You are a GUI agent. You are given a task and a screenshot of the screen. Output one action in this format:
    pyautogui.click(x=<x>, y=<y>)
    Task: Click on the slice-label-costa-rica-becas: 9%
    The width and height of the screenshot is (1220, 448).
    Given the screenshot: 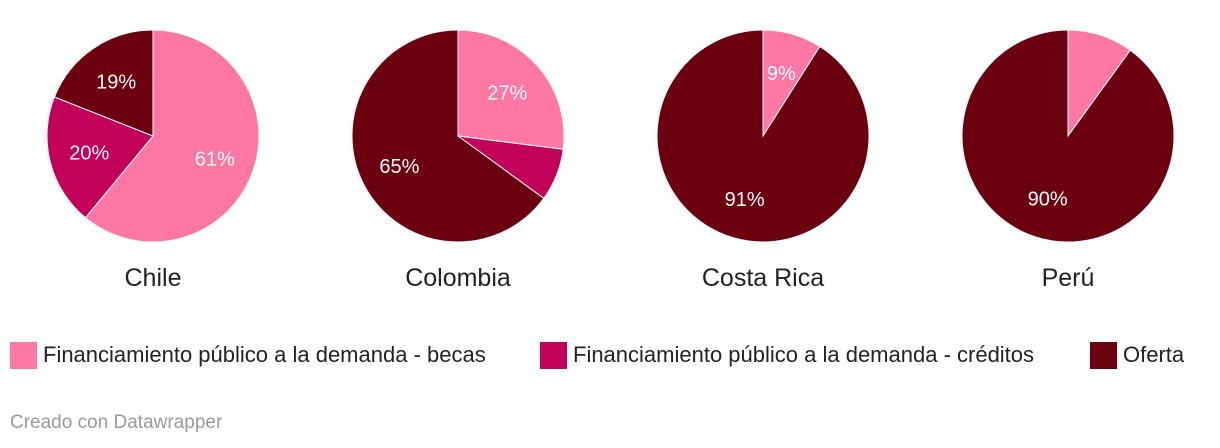 What is the action you would take?
    pyautogui.click(x=781, y=74)
    